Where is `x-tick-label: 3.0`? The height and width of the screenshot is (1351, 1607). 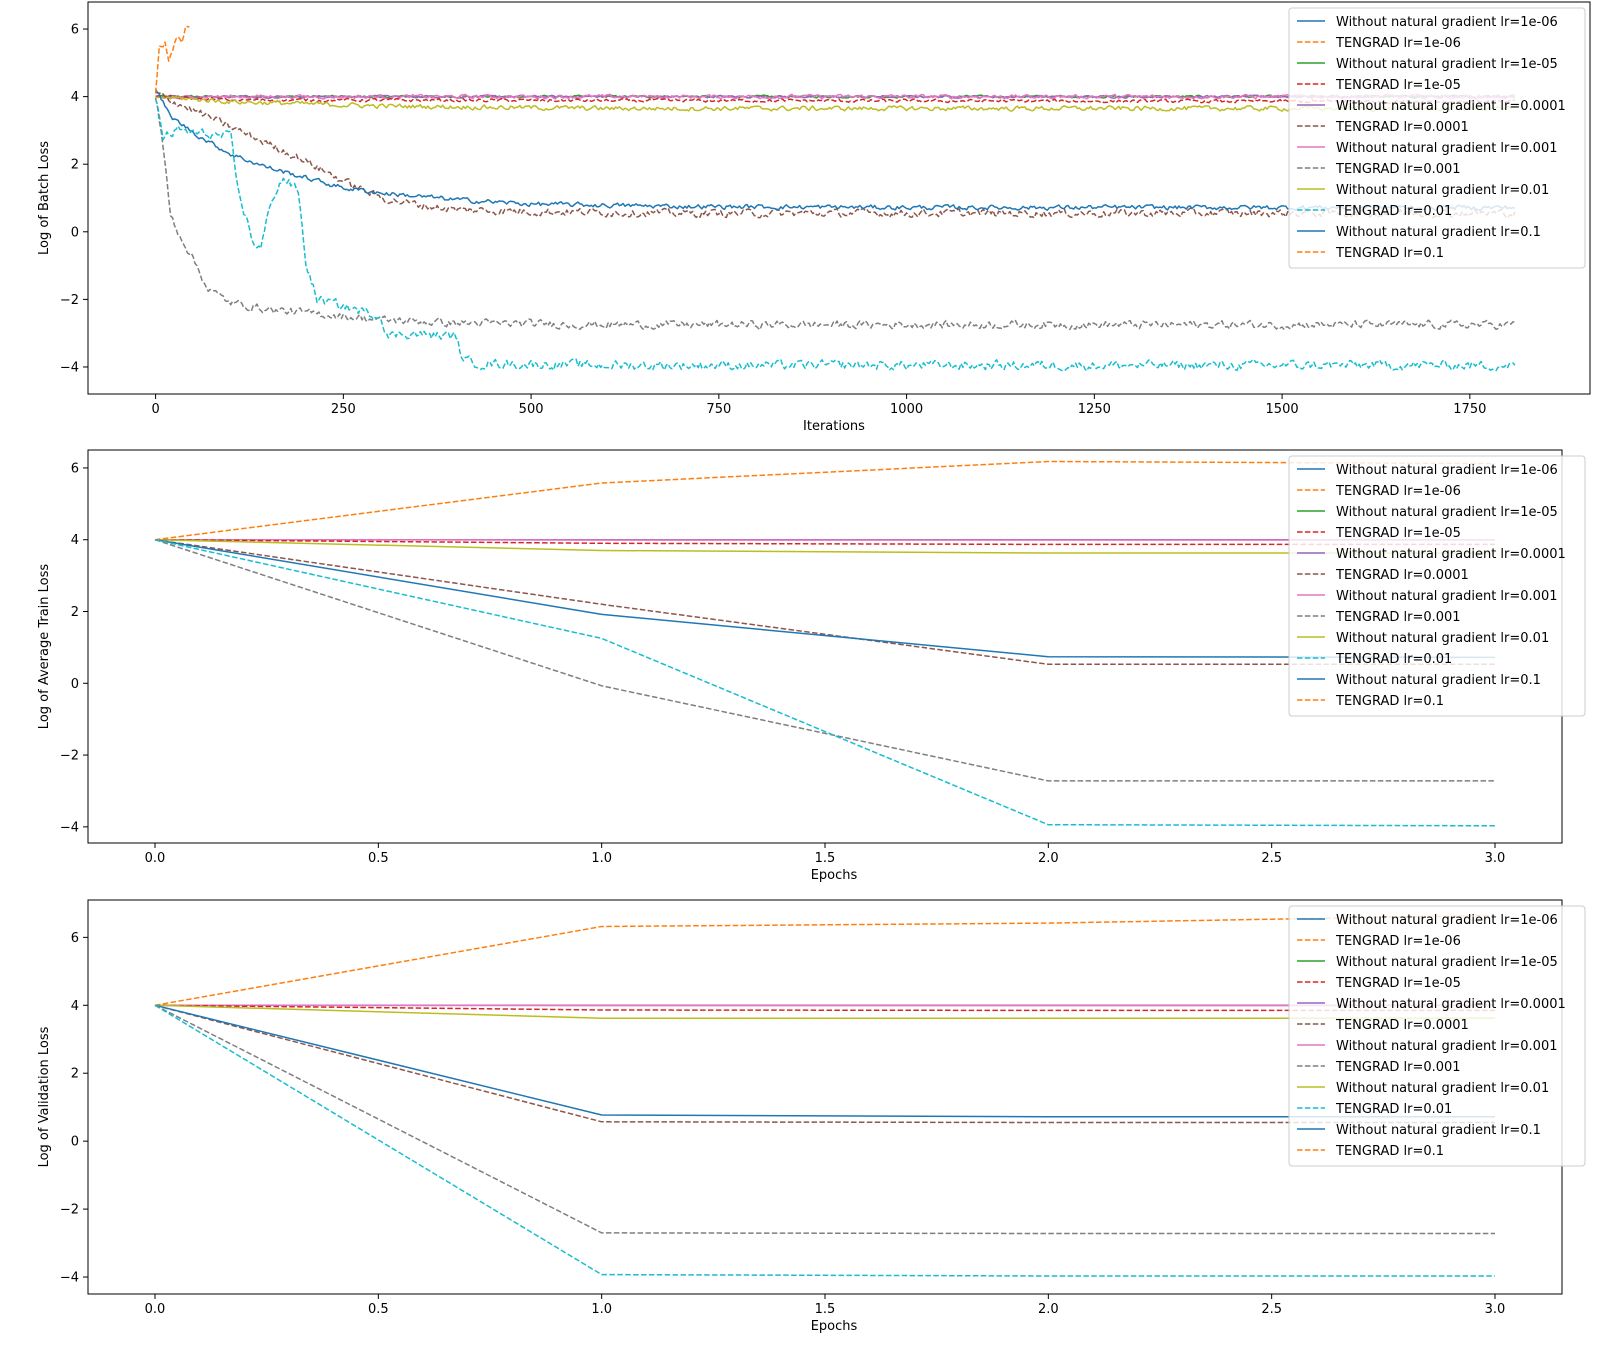 x-tick-label: 3.0 is located at coordinates (1495, 858).